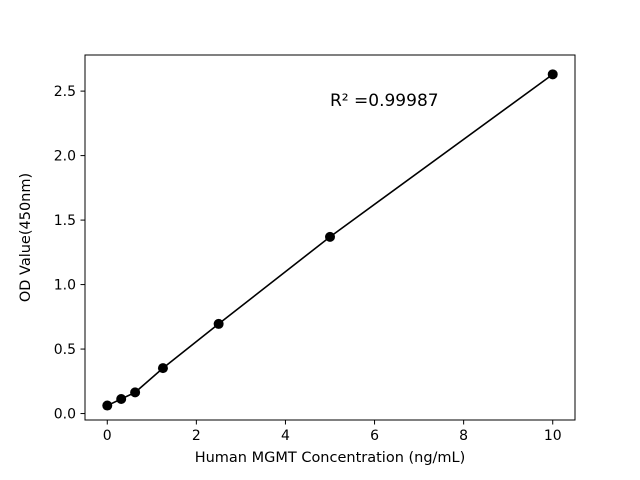 This screenshot has width=640, height=480. I want to click on y-tick-label: 2.5, so click(65, 92).